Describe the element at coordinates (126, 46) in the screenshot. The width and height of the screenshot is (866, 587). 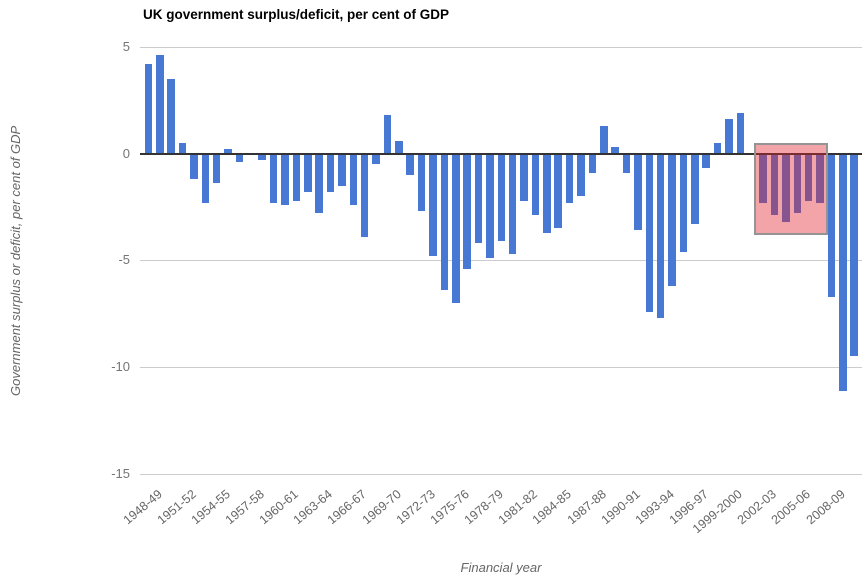
I see `y-tick-label: 5` at that location.